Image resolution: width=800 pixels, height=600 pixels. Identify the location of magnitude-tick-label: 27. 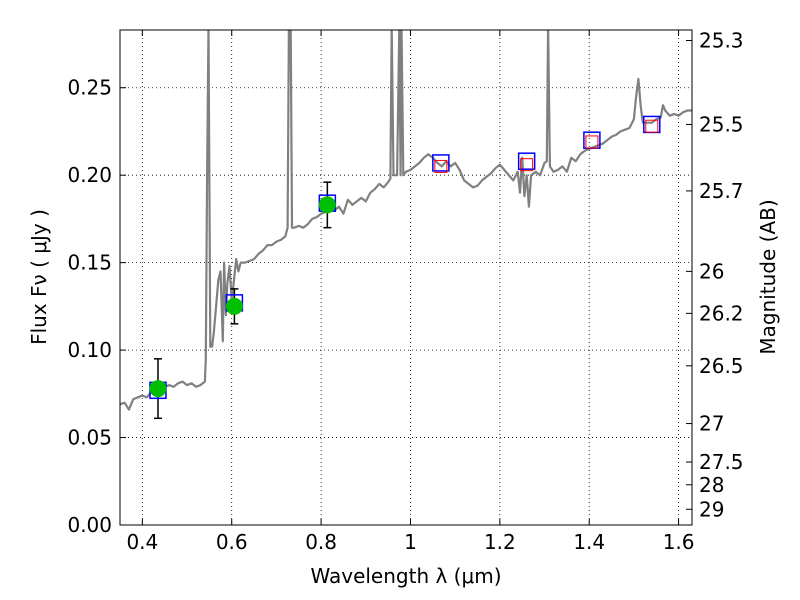
(711, 424).